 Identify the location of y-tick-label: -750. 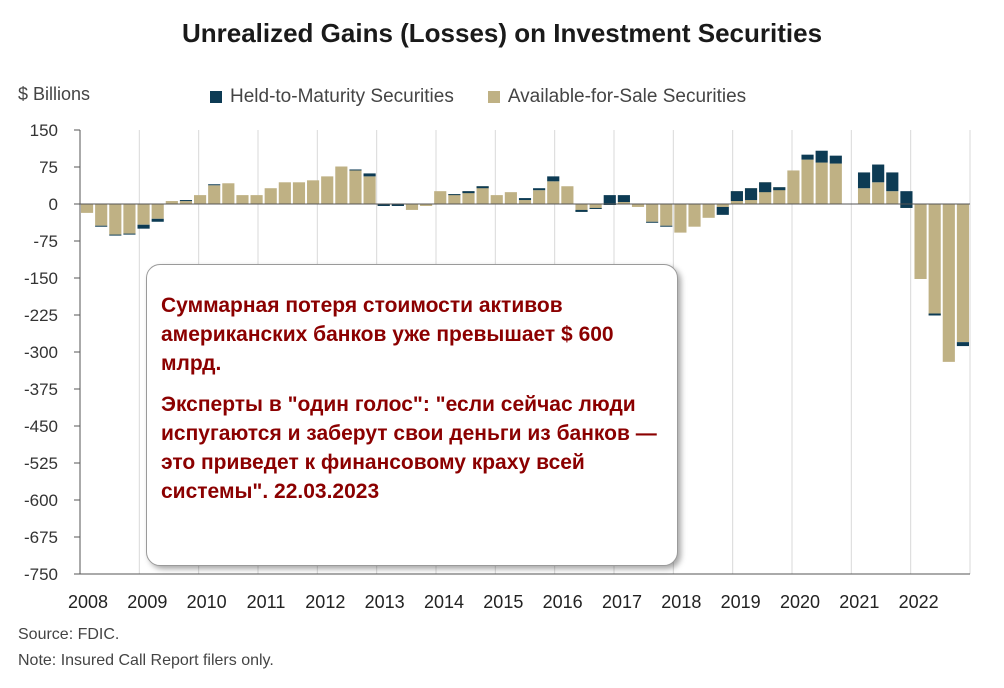
(41, 574).